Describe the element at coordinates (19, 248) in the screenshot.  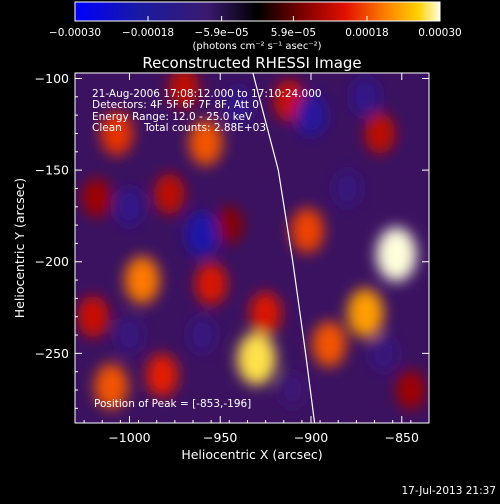
I see `y-axis-label: Heliocentric Y (arcsec)` at that location.